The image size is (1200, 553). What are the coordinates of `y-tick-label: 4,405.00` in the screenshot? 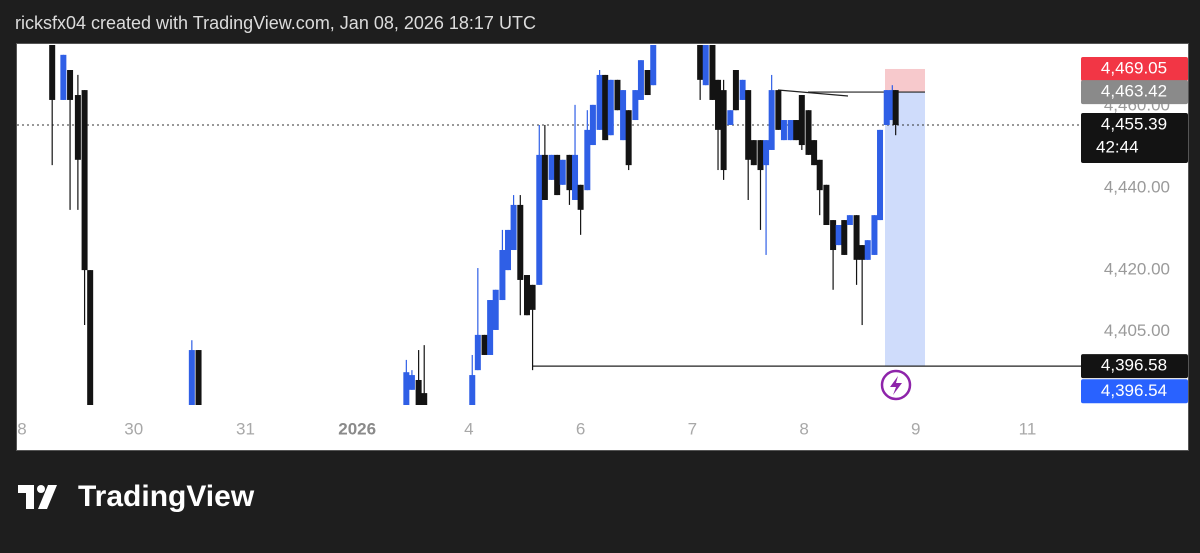 It's located at (1137, 330).